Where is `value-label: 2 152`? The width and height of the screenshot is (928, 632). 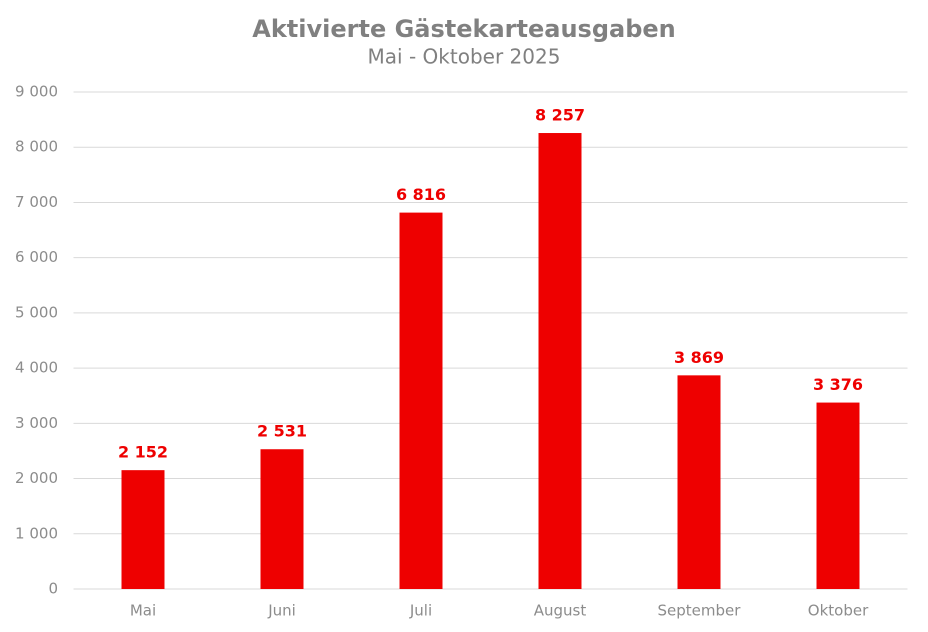 value-label: 2 152 is located at coordinates (143, 452).